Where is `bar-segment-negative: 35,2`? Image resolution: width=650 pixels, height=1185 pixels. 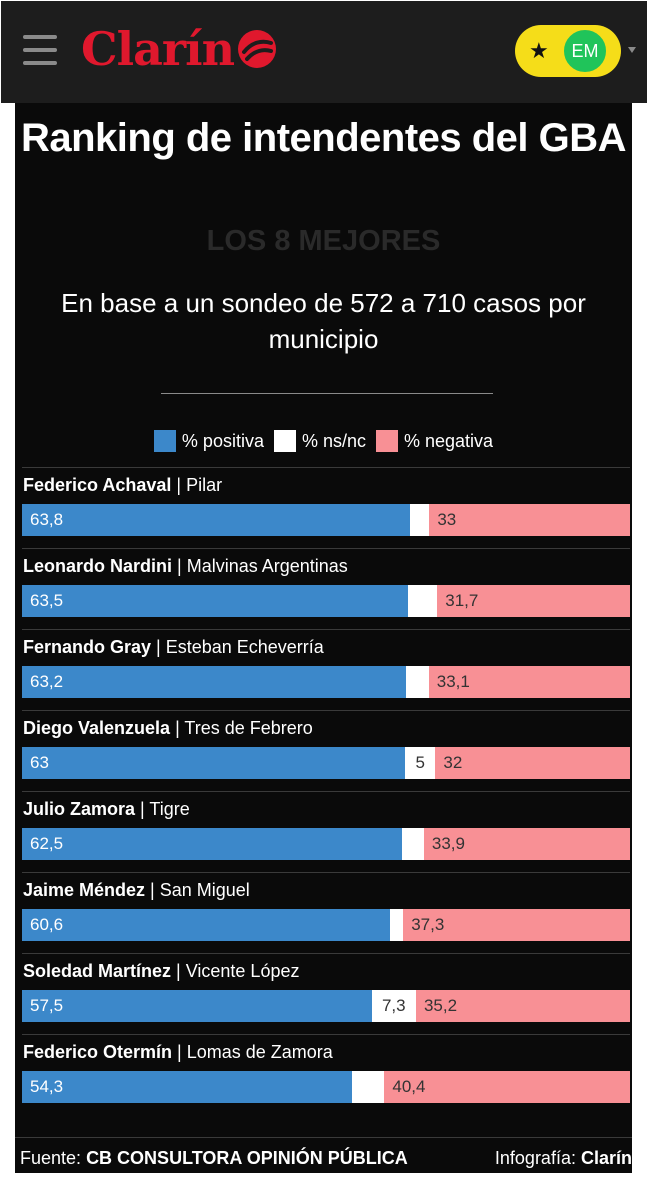 bar-segment-negative: 35,2 is located at coordinates (522, 1006).